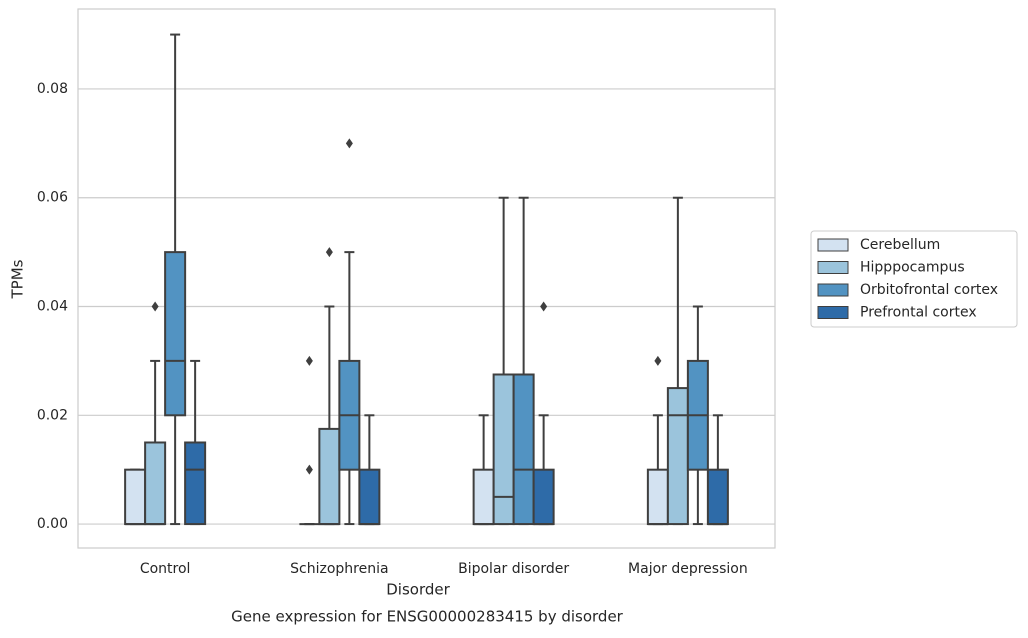 The image size is (1028, 638). Describe the element at coordinates (18, 279) in the screenshot. I see `y-axis-label: TPMs` at that location.